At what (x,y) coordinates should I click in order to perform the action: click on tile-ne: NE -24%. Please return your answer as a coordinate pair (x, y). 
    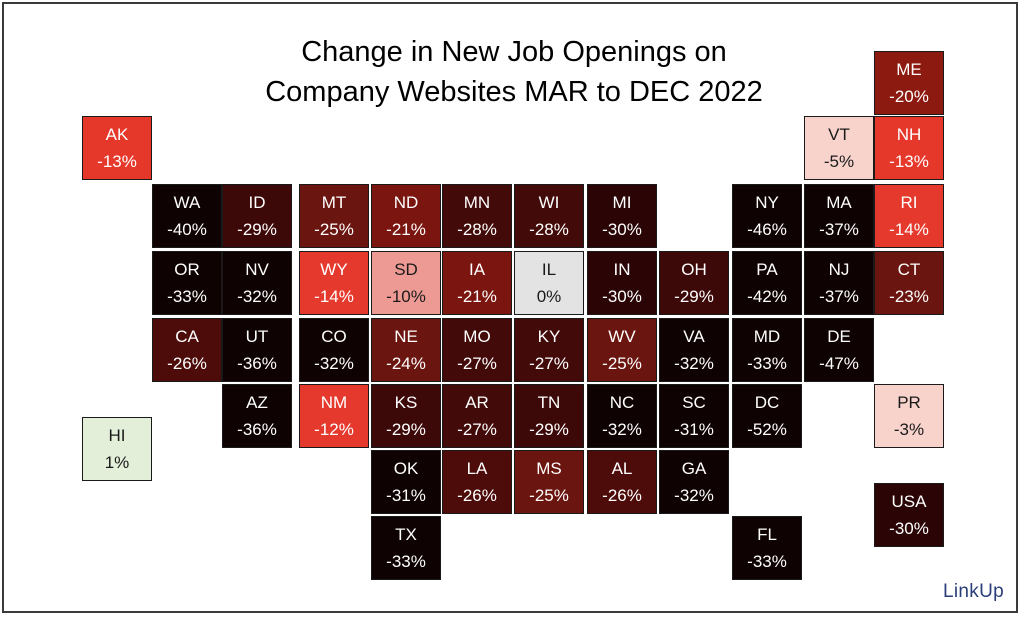
    Looking at the image, I should click on (406, 350).